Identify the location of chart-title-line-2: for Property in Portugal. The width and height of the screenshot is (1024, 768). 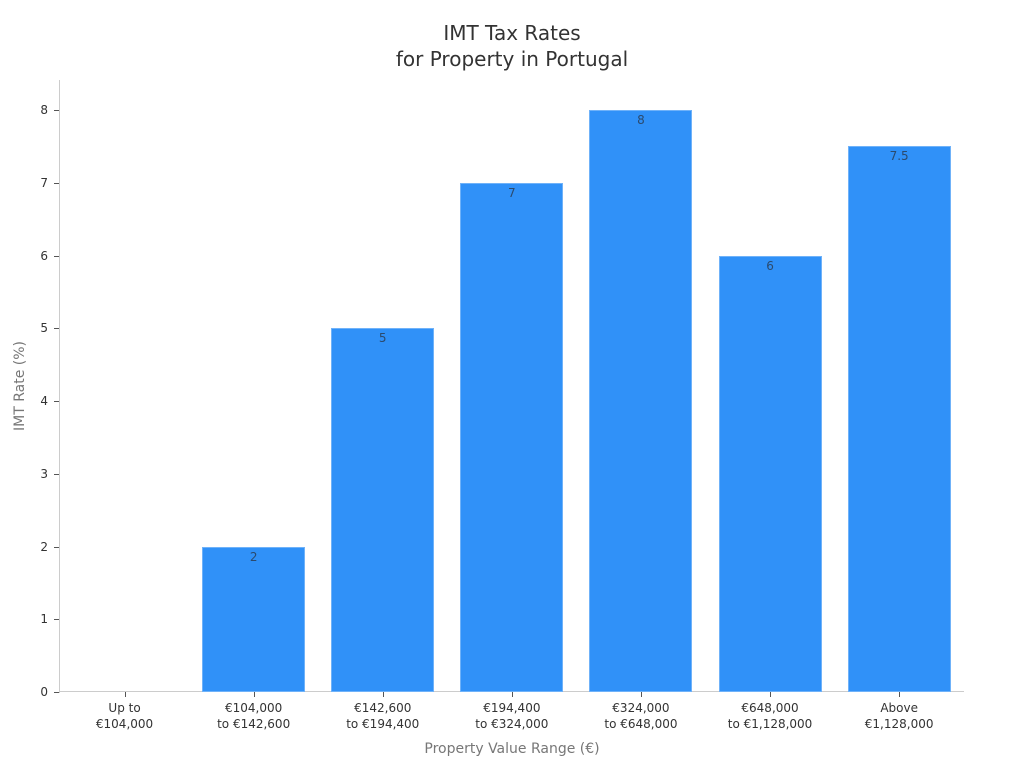
(512, 59).